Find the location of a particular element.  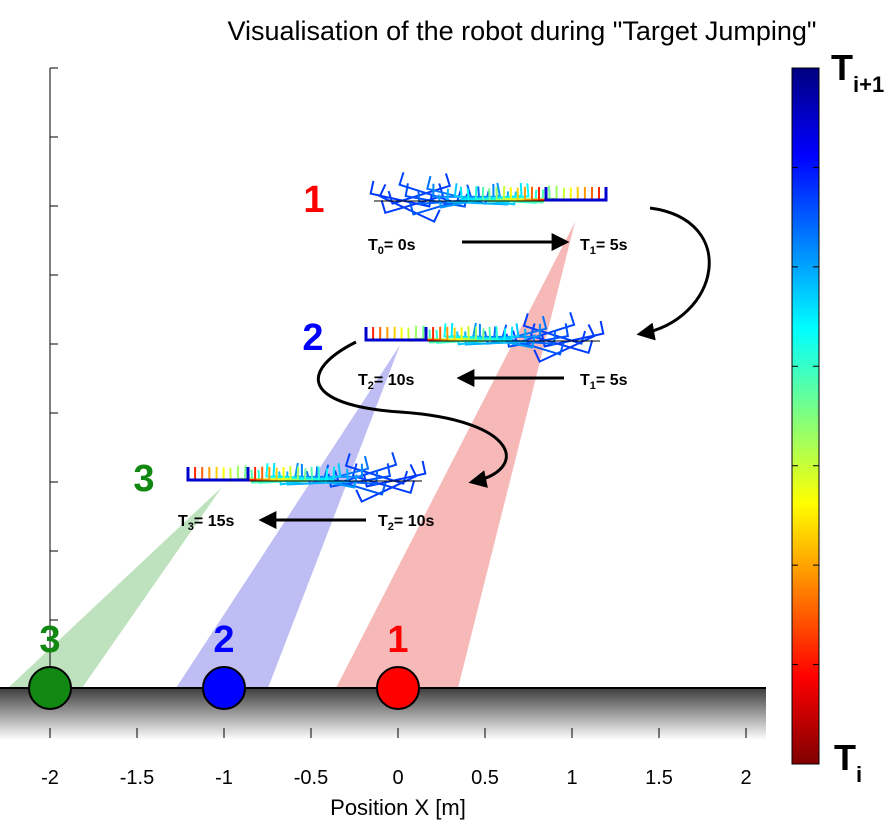

x-tick-label: 0 is located at coordinates (397, 778).